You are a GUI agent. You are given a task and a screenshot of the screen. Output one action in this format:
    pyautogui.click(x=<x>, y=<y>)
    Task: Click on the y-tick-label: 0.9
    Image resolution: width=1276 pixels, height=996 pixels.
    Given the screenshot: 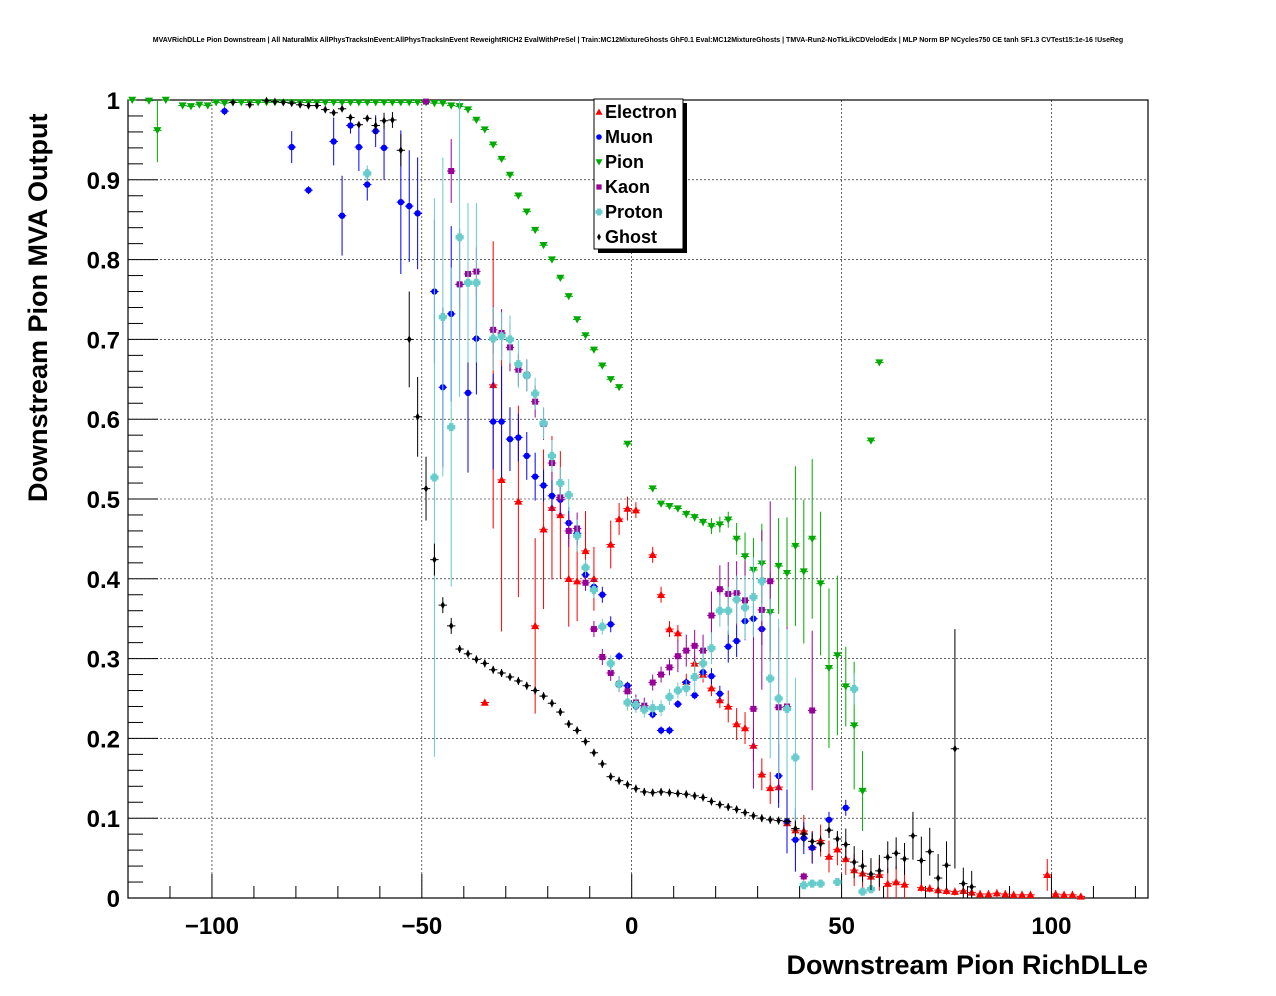 What is the action you would take?
    pyautogui.click(x=103, y=181)
    